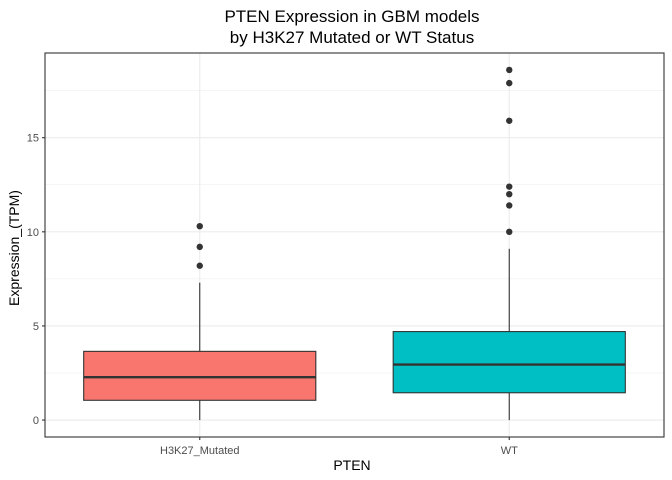 The width and height of the screenshot is (672, 480). I want to click on y-tick-label: 5, so click(36, 327).